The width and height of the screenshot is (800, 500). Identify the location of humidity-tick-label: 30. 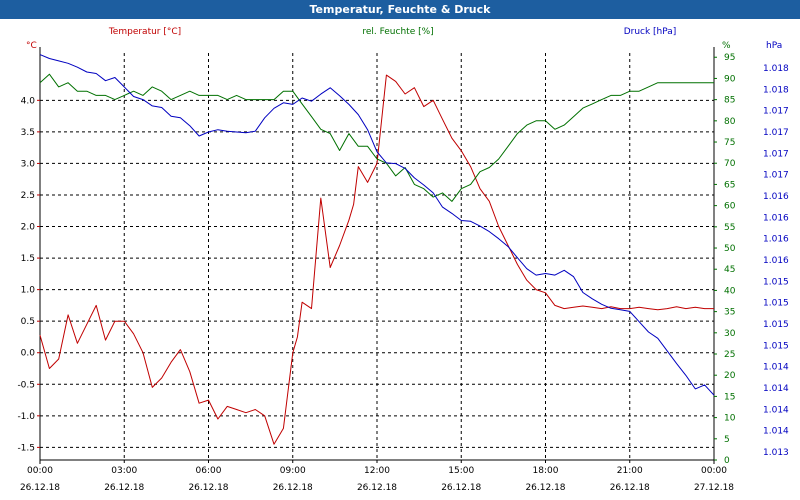
(730, 334).